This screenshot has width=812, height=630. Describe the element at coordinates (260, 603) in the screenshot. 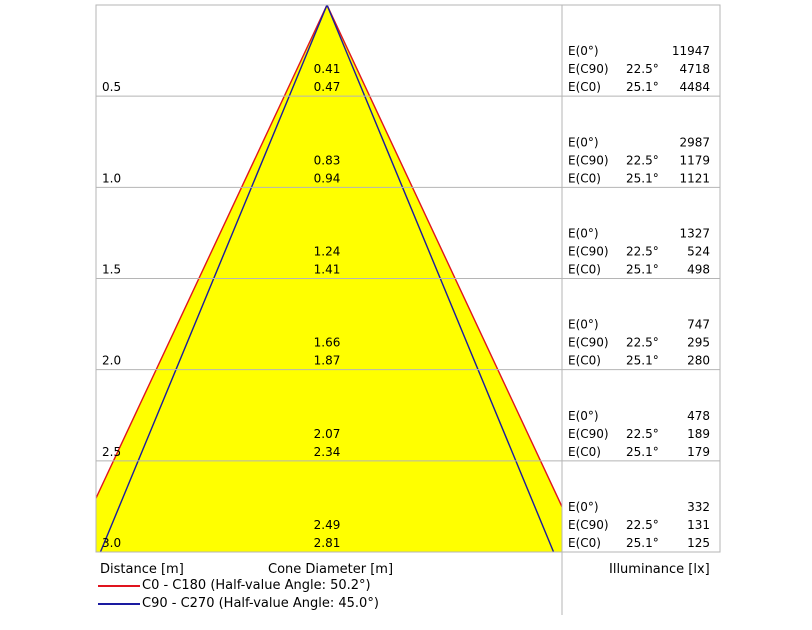

I see `legend-label-c90: C90 - C270 (Half-value Angle: 45.0°)` at that location.